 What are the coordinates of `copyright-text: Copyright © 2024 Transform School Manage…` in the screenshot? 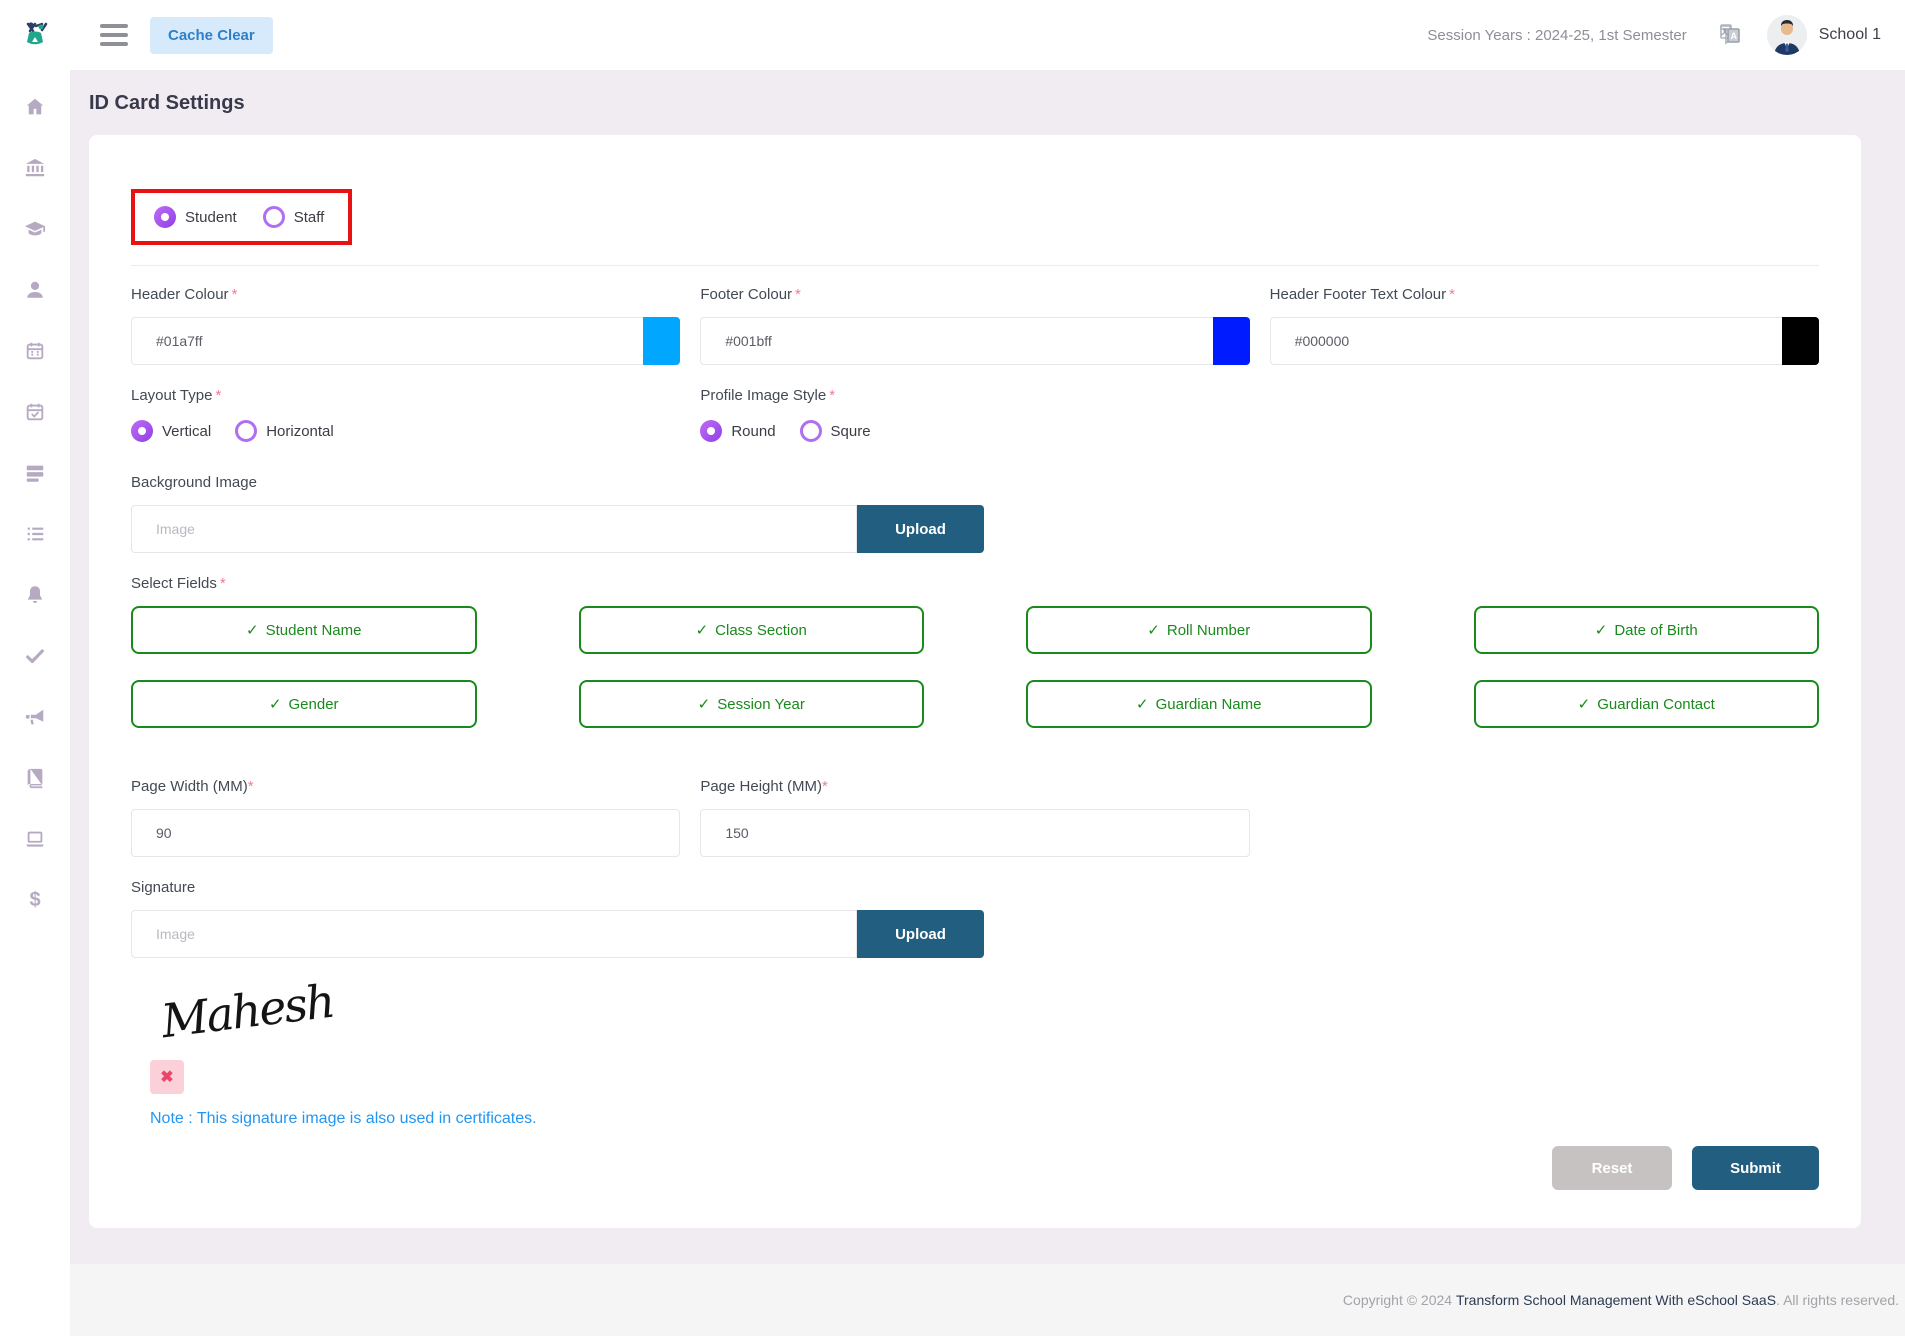 It's located at (1620, 1300).